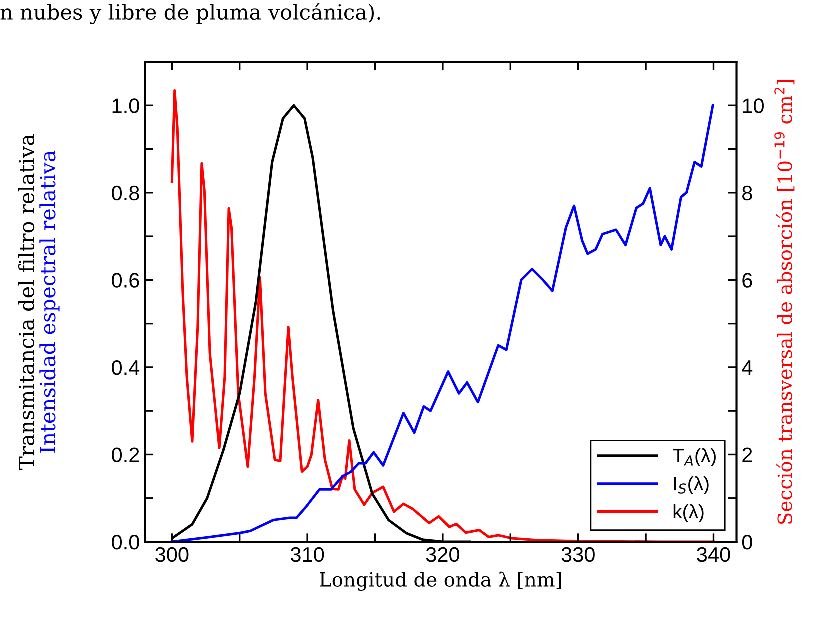  What do you see at coordinates (713, 554) in the screenshot?
I see `x-tick-label: 340` at bounding box center [713, 554].